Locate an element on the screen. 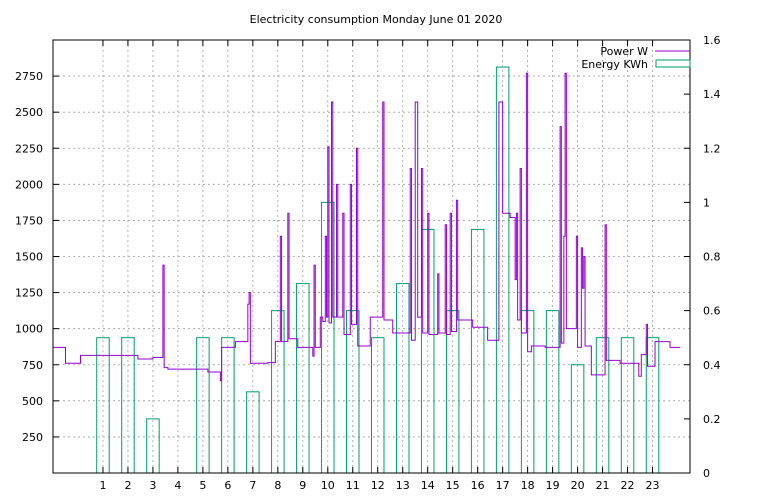  y-left-tick-label: 2500 is located at coordinates (29, 112).